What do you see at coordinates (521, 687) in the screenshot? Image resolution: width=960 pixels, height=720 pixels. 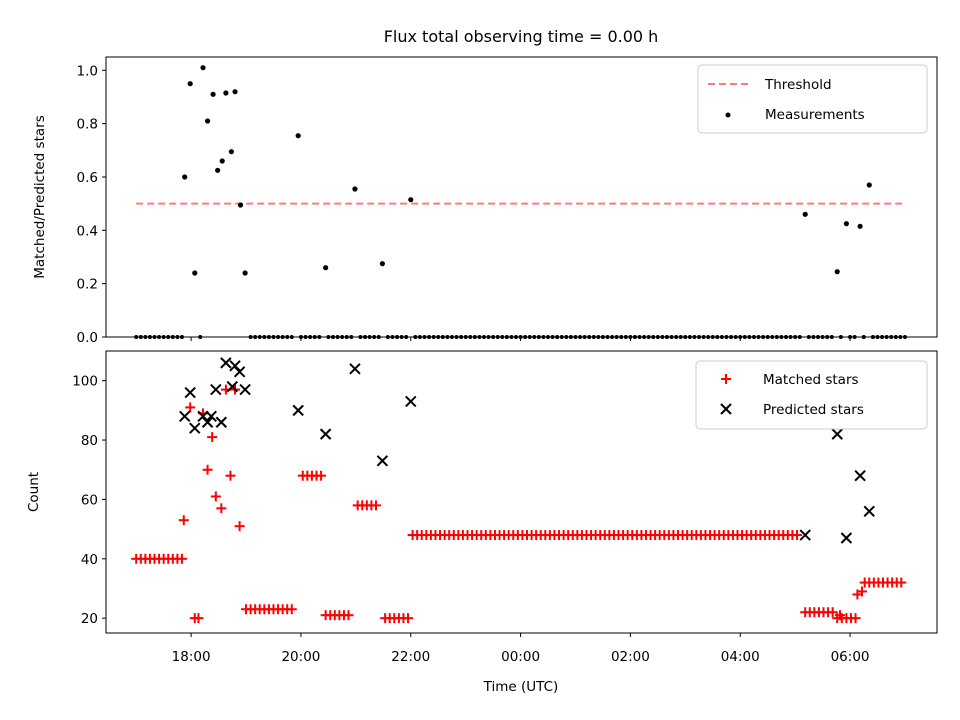 I see `x-axis-label: Time (UTC)` at bounding box center [521, 687].